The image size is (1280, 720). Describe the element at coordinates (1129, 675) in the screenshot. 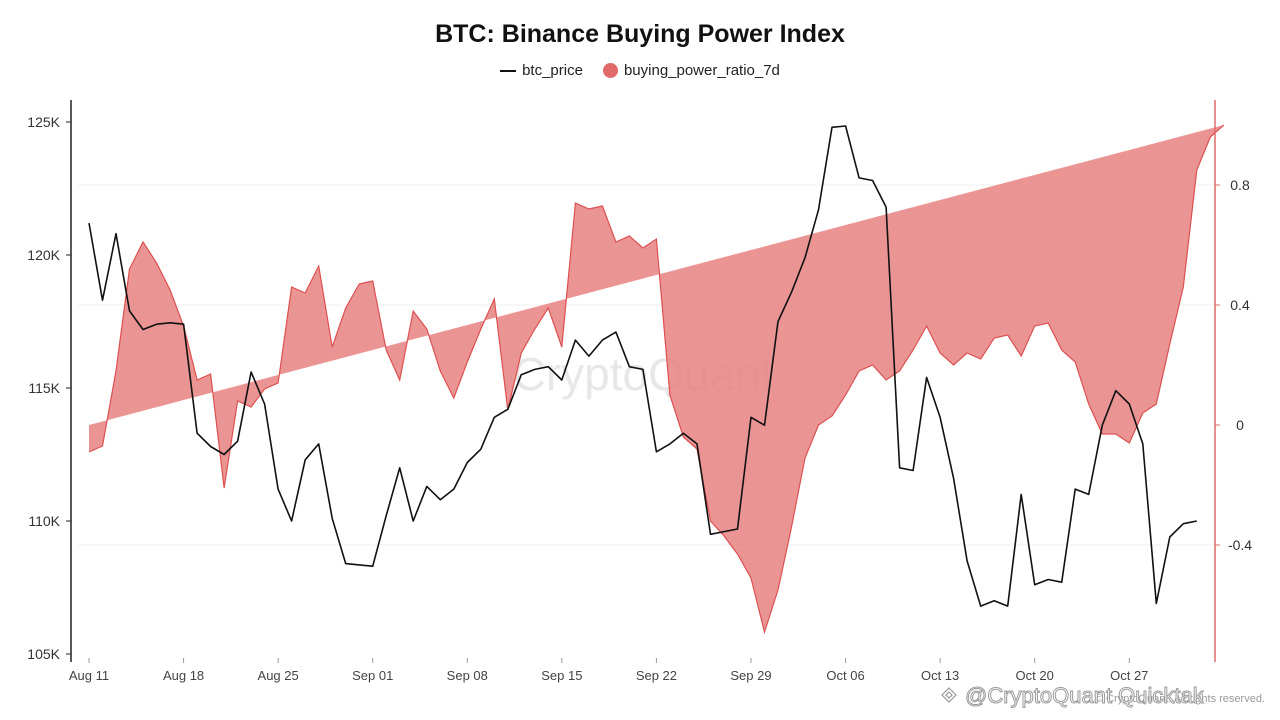

I see `x-tick-label: Oct 27` at that location.